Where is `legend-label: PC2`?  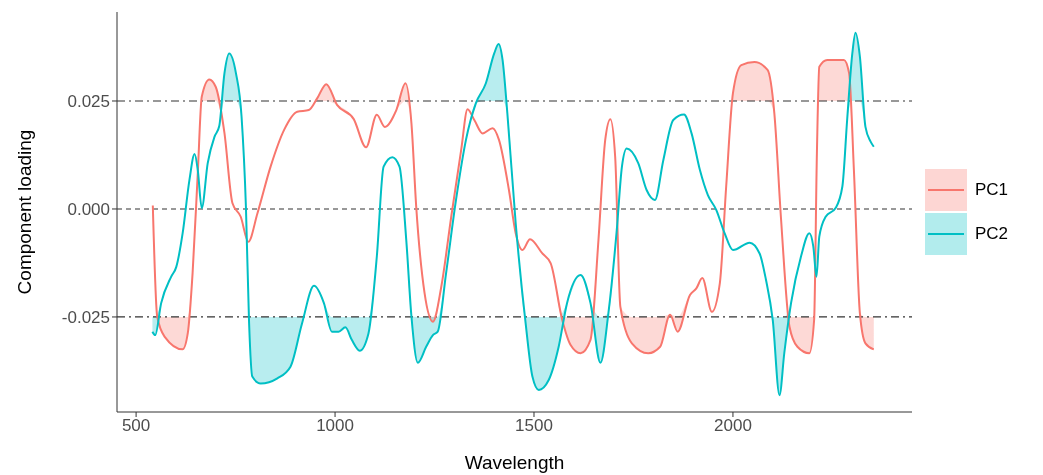 legend-label: PC2 is located at coordinates (992, 234).